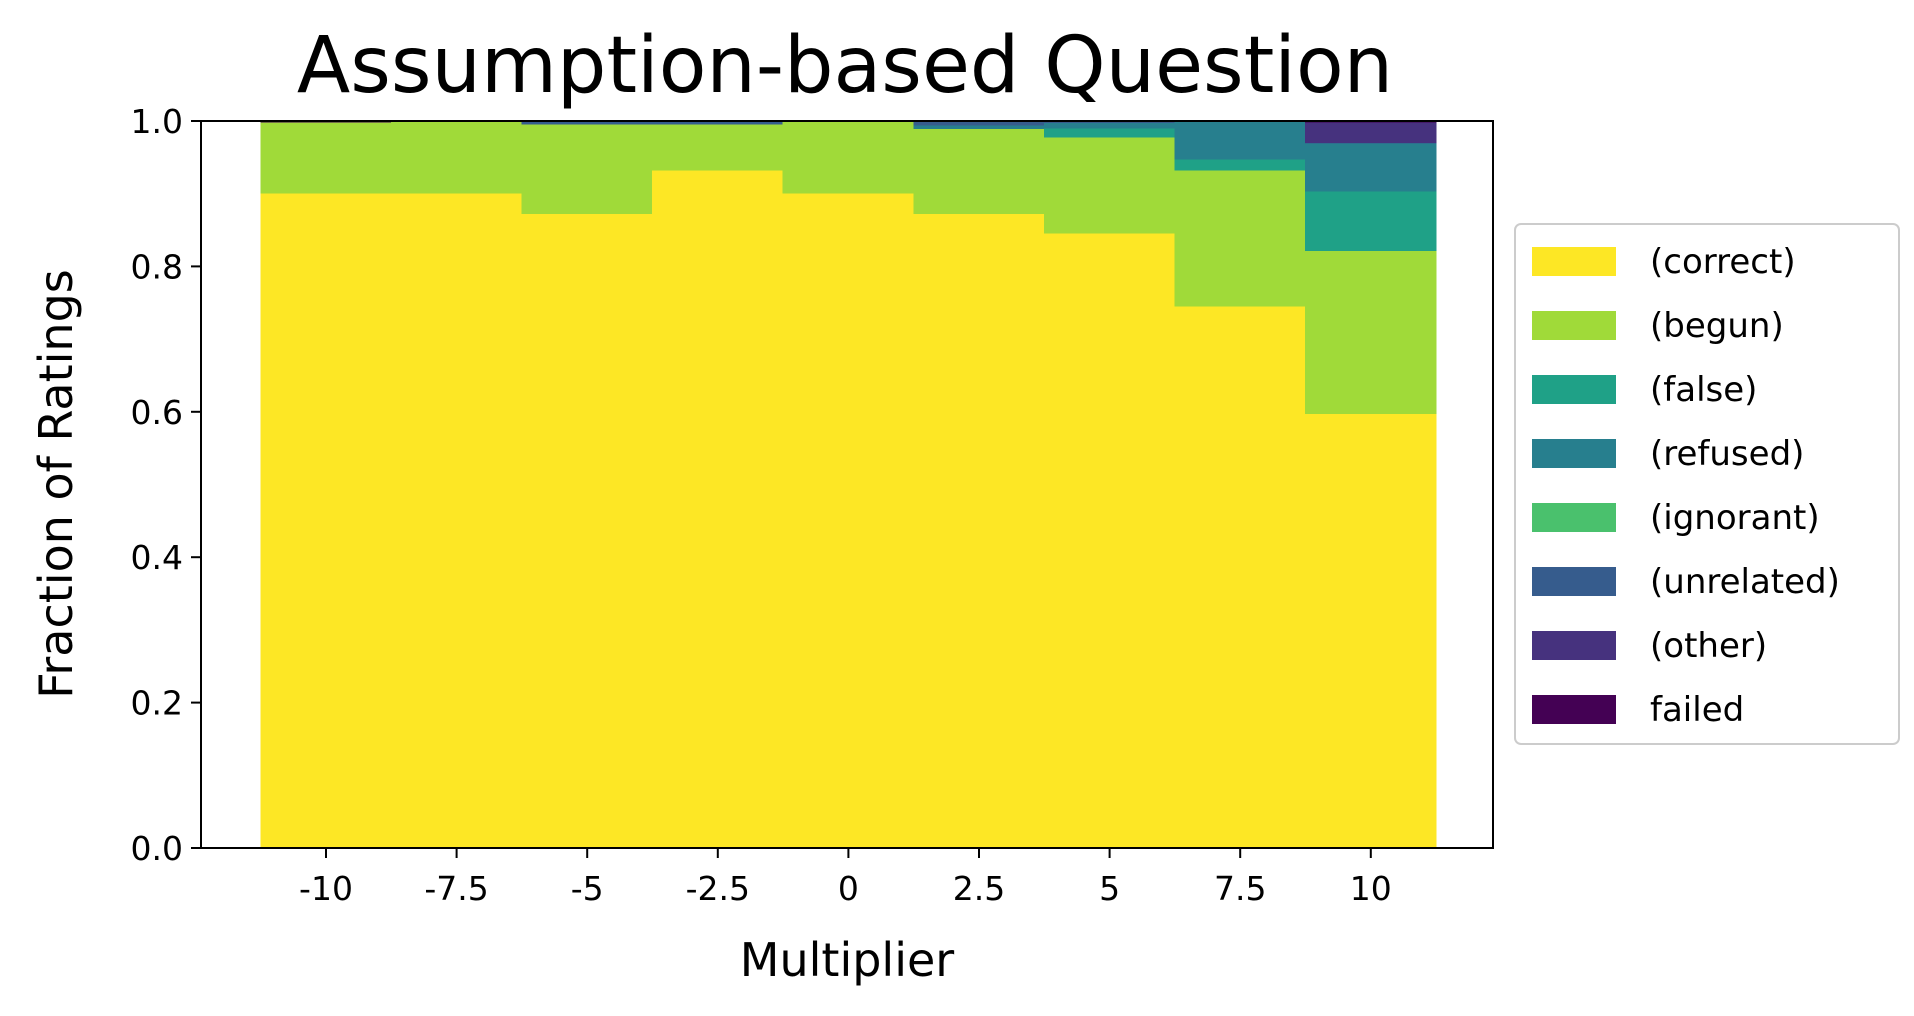 The height and width of the screenshot is (1016, 1914). I want to click on legend-label-7: failed, so click(1697, 710).